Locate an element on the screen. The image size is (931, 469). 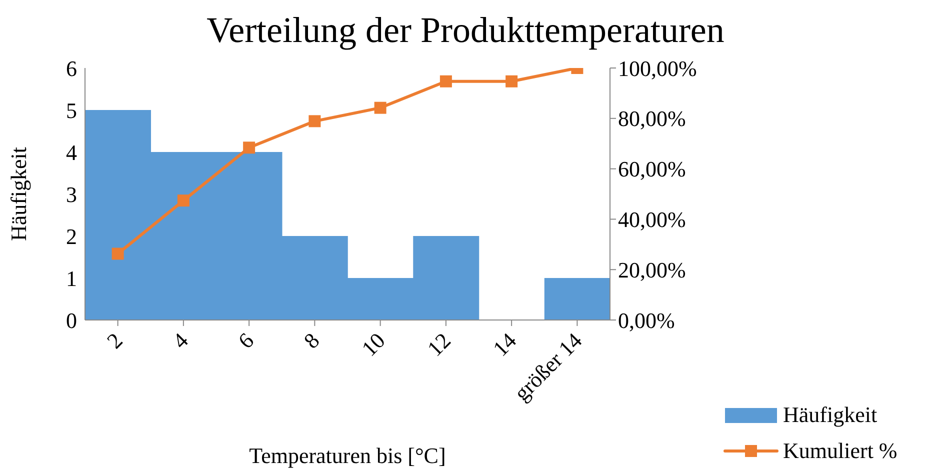
y-tick-label: 2 is located at coordinates (71, 236).